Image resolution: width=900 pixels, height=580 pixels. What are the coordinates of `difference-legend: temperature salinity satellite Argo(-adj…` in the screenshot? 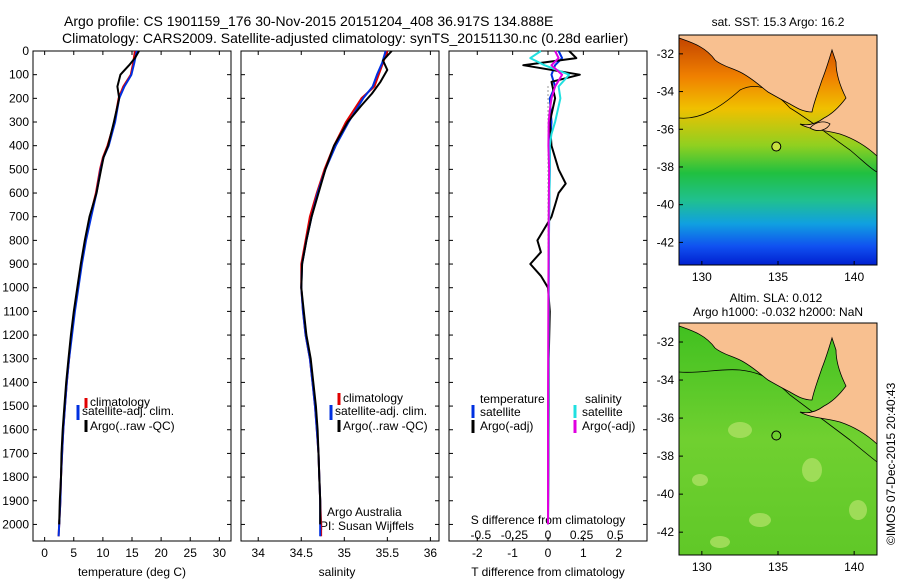 It's located at (553, 412).